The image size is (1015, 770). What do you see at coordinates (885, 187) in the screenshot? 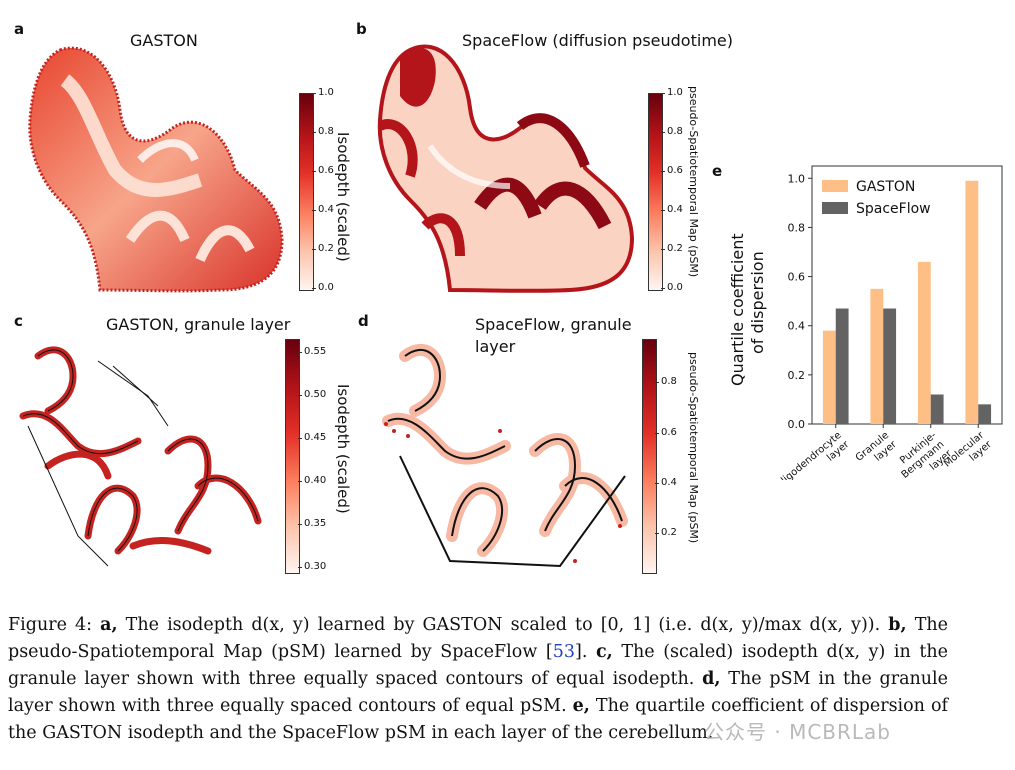
I see `legend-label-gaston: GASTON` at bounding box center [885, 187].